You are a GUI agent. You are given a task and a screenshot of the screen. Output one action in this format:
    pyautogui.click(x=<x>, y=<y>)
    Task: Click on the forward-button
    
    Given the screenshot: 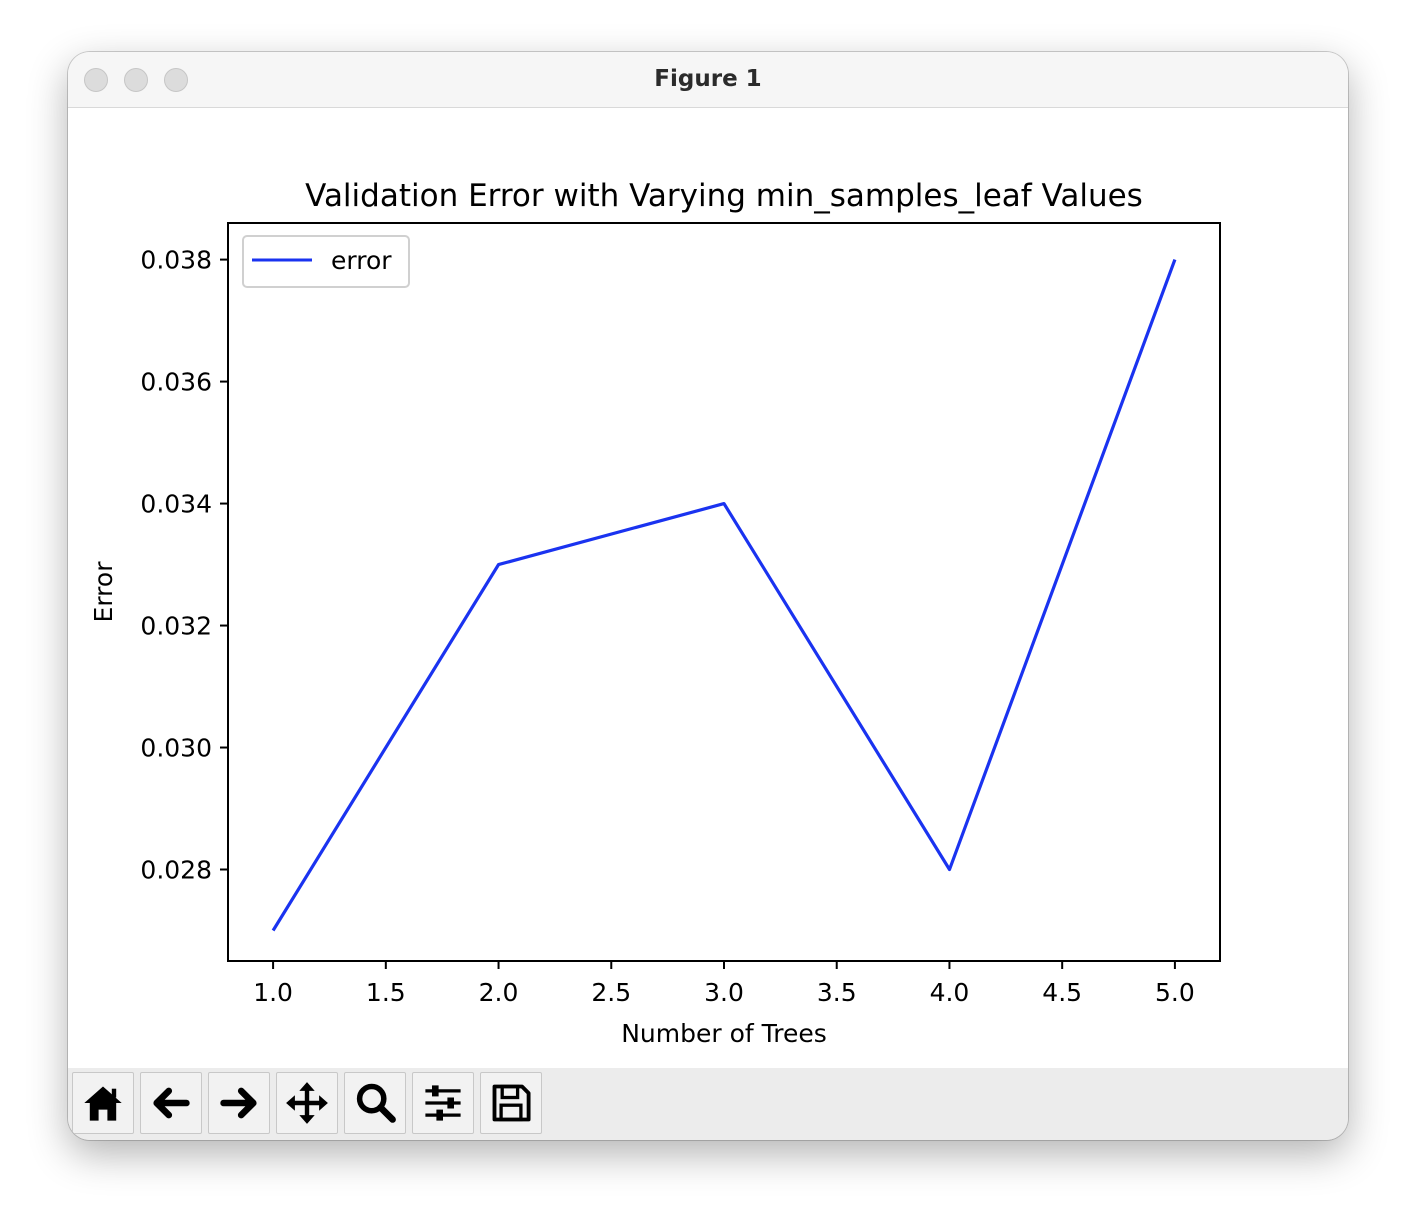 What is the action you would take?
    pyautogui.click(x=239, y=1103)
    